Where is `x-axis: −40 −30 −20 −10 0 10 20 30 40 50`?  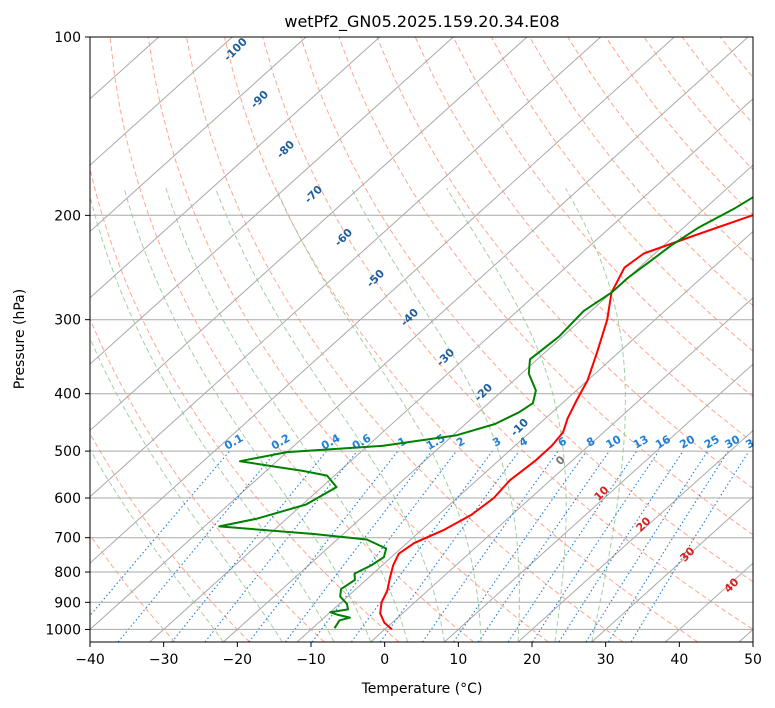 x-axis: −40 −30 −20 −10 0 10 20 30 40 50 is located at coordinates (418, 655).